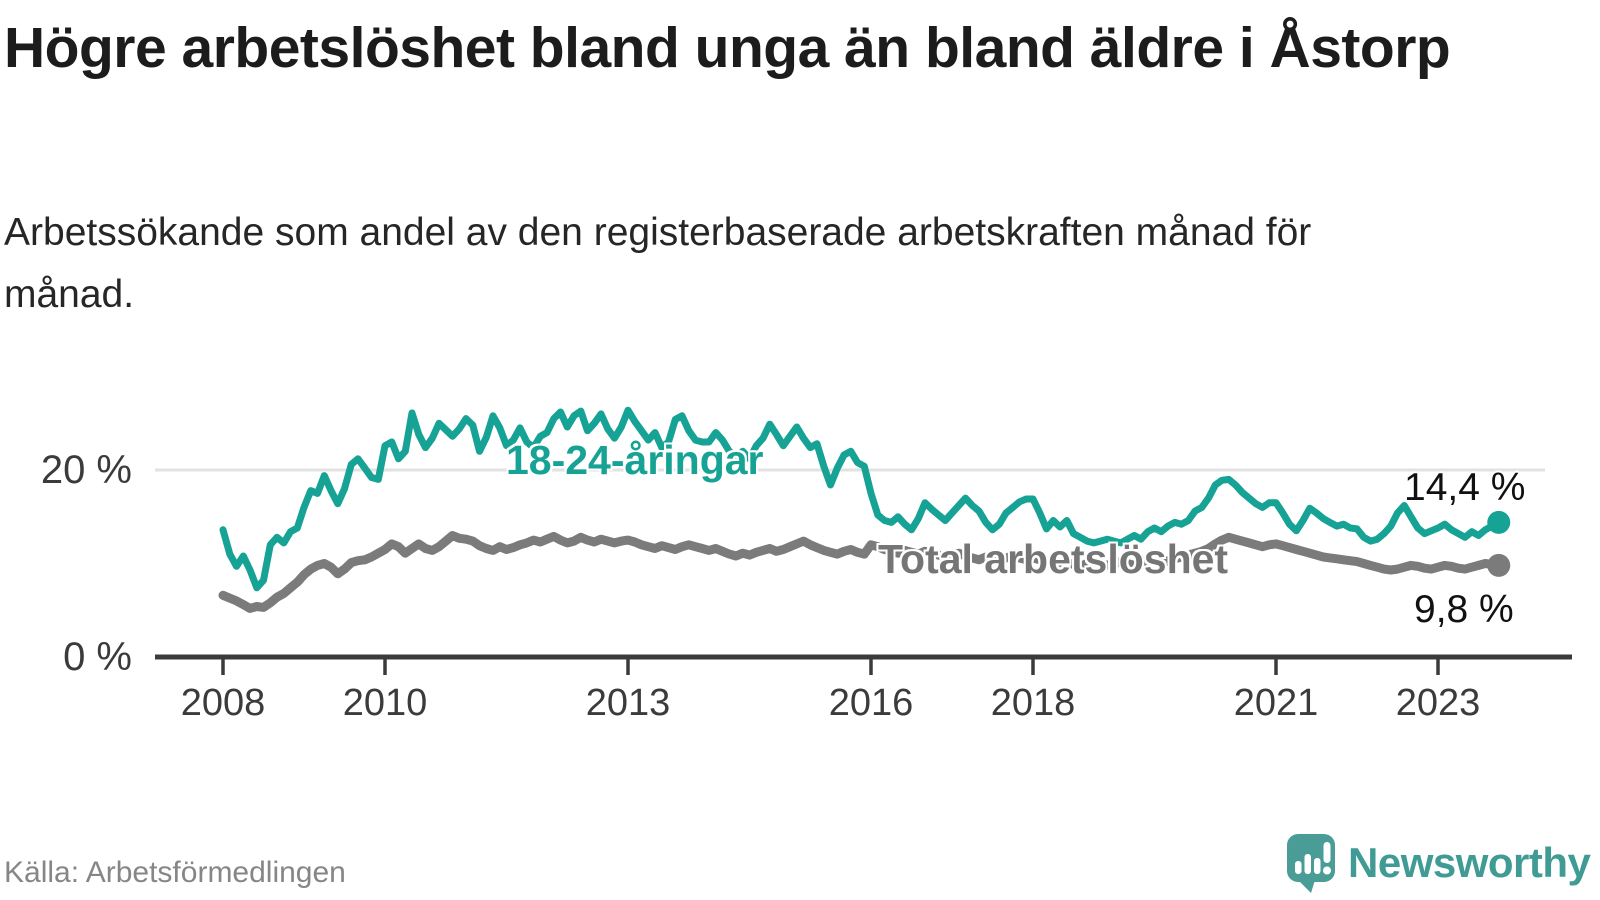  Describe the element at coordinates (1311, 863) in the screenshot. I see `newsworthy-logo-icon` at that location.